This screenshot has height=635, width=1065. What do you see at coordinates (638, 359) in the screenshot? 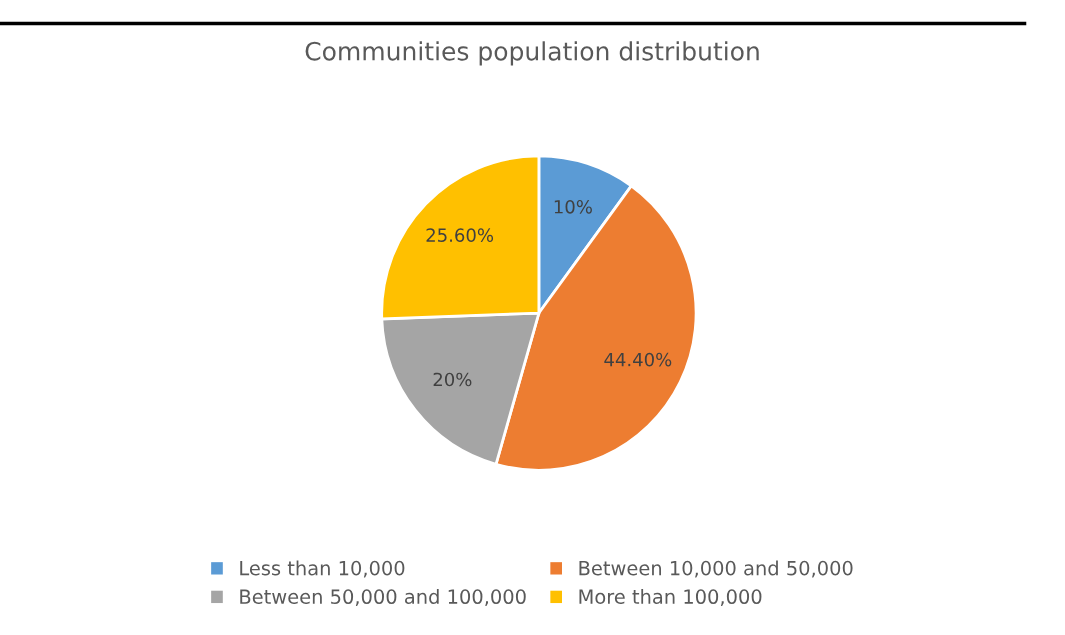
I see `data-label: 44.40%` at bounding box center [638, 359].